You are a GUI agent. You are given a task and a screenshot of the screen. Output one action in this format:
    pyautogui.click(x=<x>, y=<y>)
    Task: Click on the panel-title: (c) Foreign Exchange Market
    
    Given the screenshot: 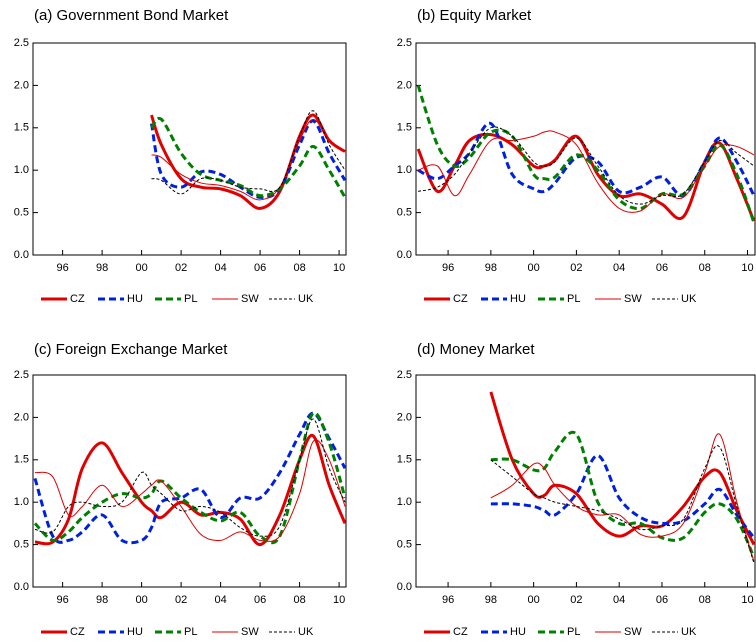 What is the action you would take?
    pyautogui.click(x=131, y=349)
    